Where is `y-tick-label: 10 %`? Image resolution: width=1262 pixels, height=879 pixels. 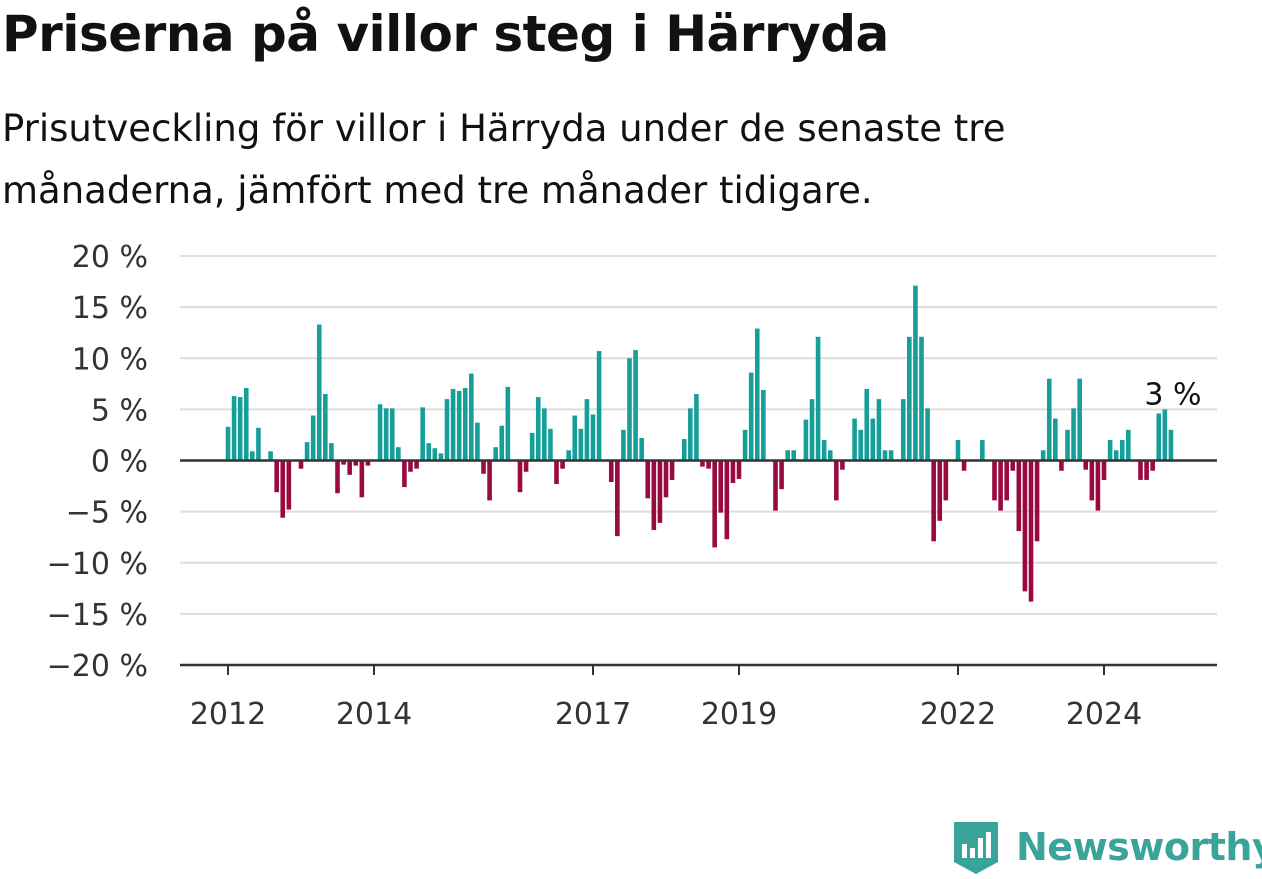
y-tick-label: 10 % is located at coordinates (110, 359).